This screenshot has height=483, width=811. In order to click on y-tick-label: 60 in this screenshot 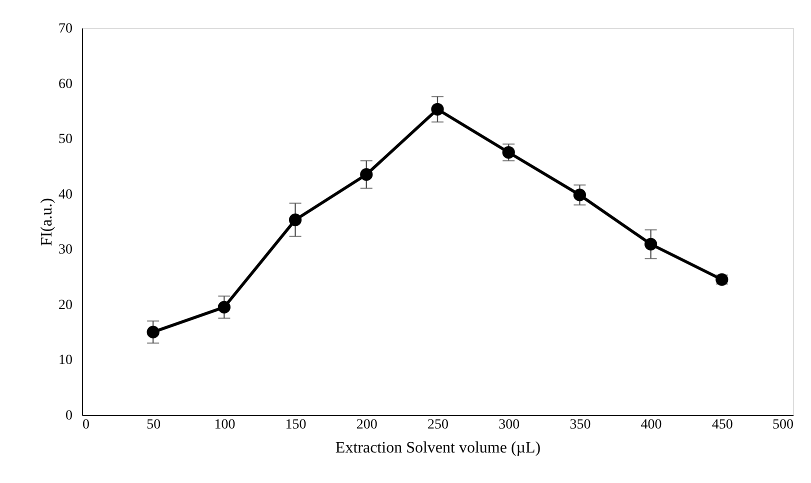, I will do `click(65, 84)`.